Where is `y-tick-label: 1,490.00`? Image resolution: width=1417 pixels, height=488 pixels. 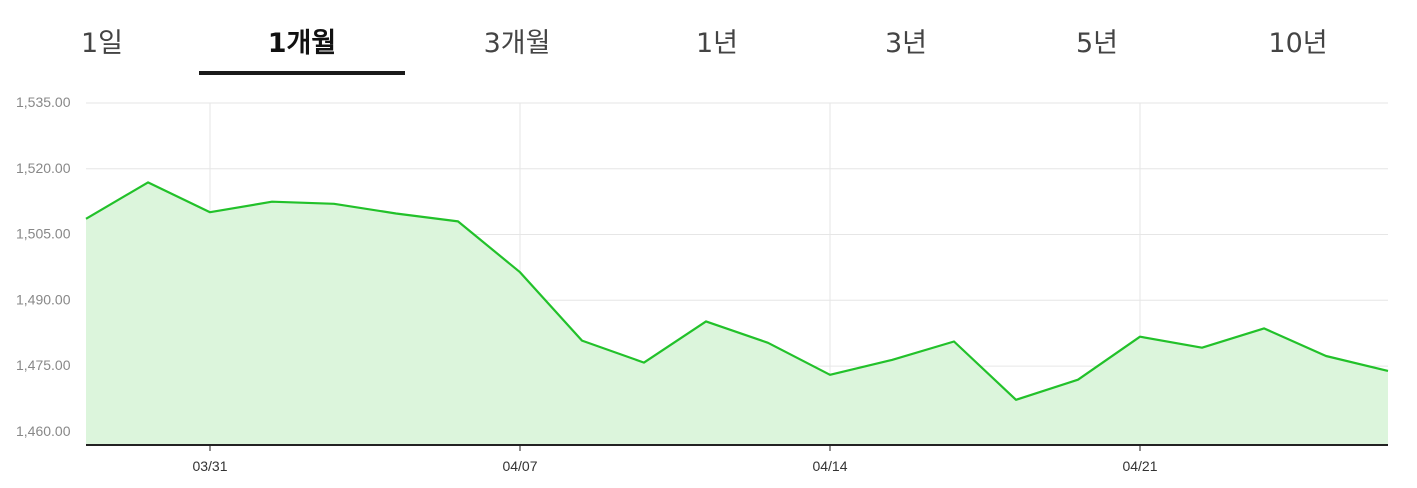 y-tick-label: 1,490.00 is located at coordinates (43, 299).